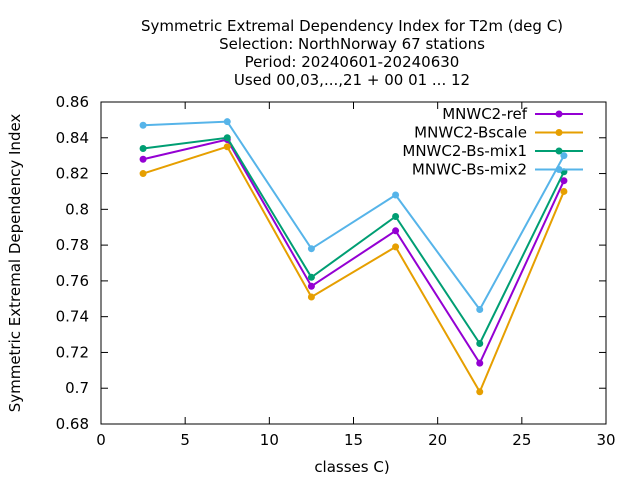 This screenshot has height=480, width=640. What do you see at coordinates (185, 440) in the screenshot?
I see `x-tick-label: 5` at bounding box center [185, 440].